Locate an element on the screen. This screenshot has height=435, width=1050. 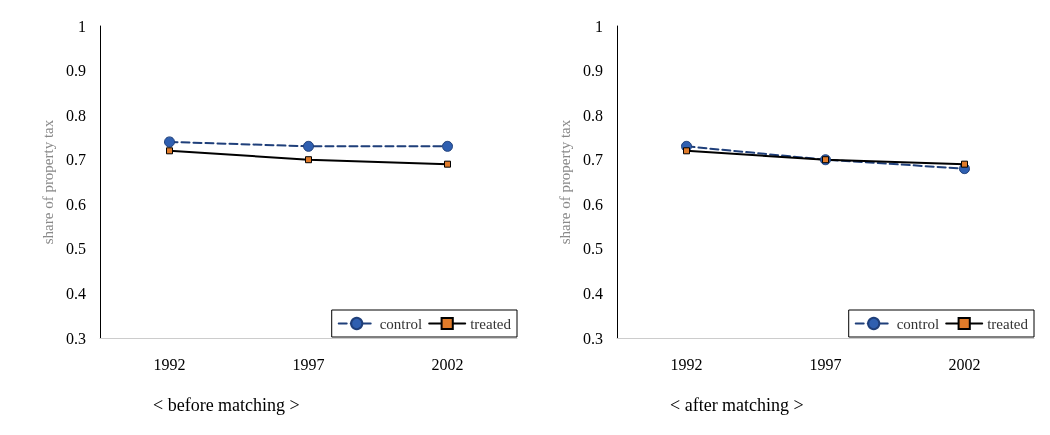
text: < before matching > is located at coordinates (226, 405).